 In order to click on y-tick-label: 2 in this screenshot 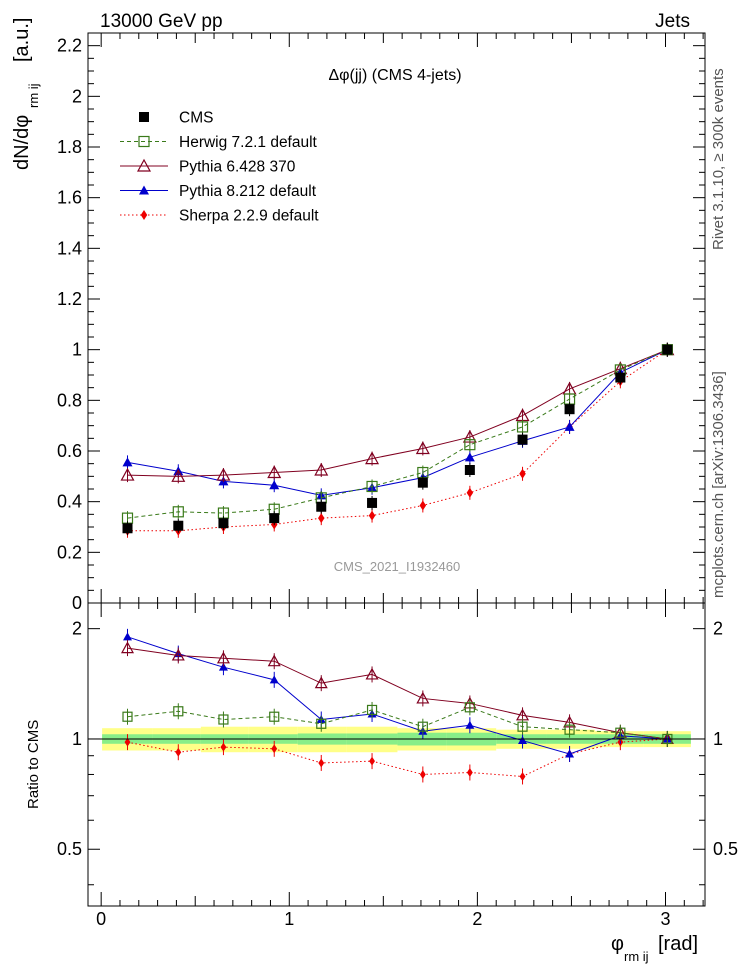, I will do `click(77, 96)`.